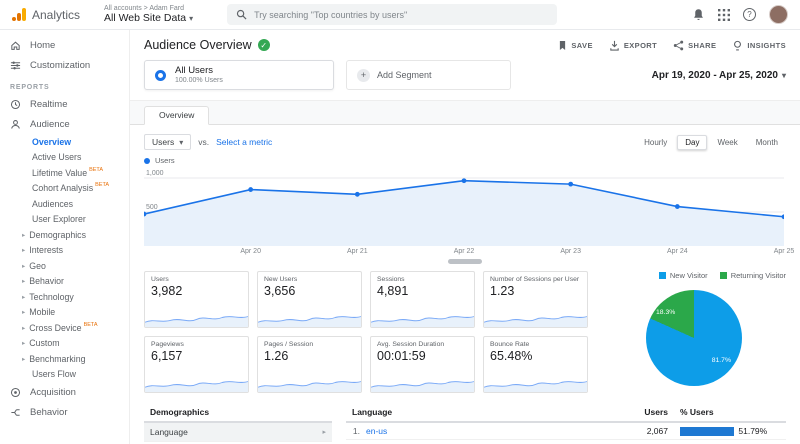 This screenshot has height=444, width=800. I want to click on sidebar-item-acquisition: Acquisition, so click(64, 392).